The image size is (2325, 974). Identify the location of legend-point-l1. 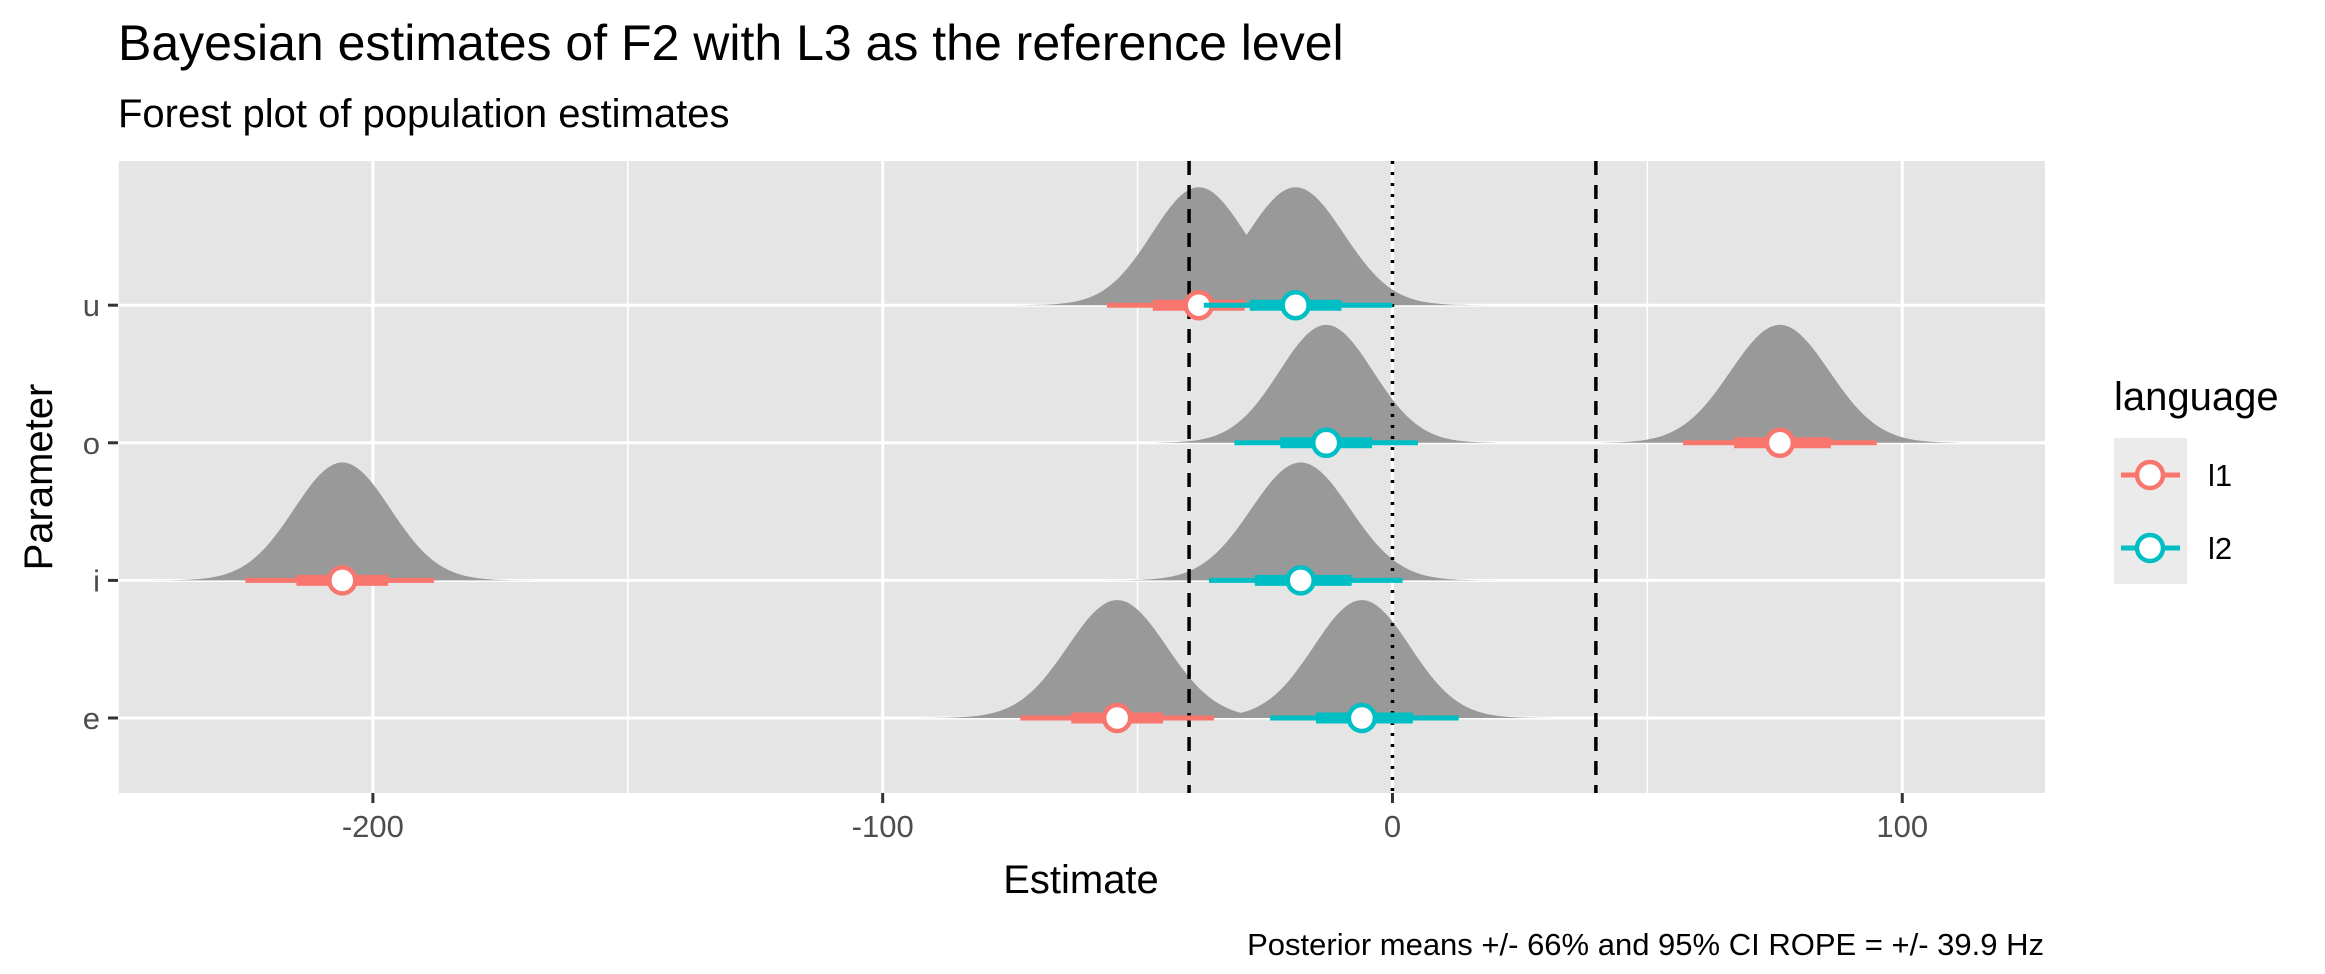
(2150, 475).